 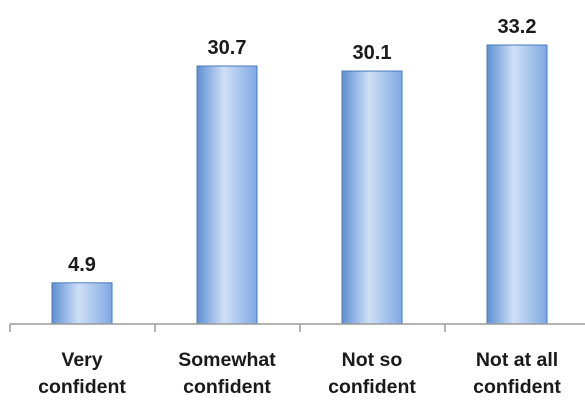 What do you see at coordinates (81, 360) in the screenshot?
I see `category-label-0-line-0: Very` at bounding box center [81, 360].